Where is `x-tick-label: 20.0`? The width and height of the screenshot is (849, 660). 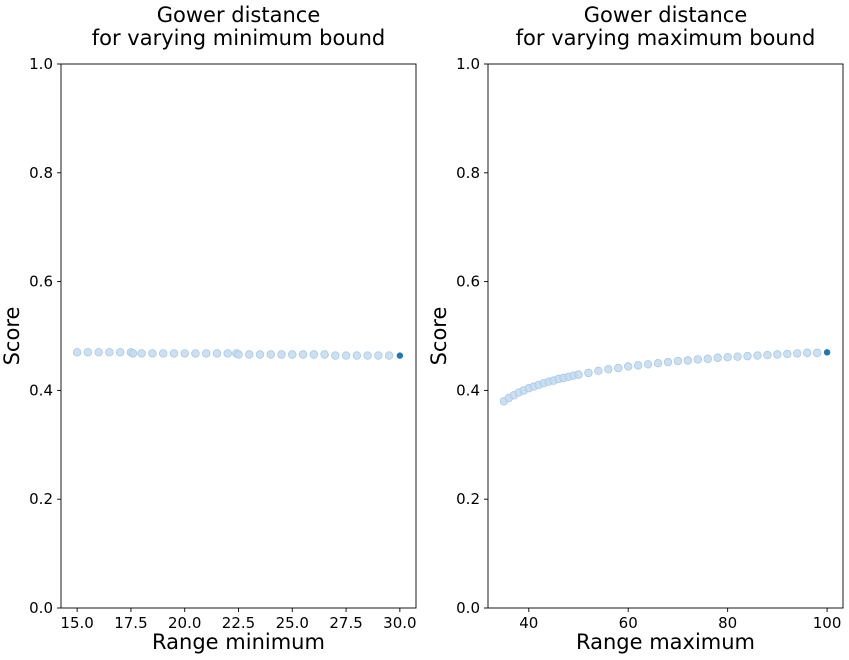 x-tick-label: 20.0 is located at coordinates (184, 623).